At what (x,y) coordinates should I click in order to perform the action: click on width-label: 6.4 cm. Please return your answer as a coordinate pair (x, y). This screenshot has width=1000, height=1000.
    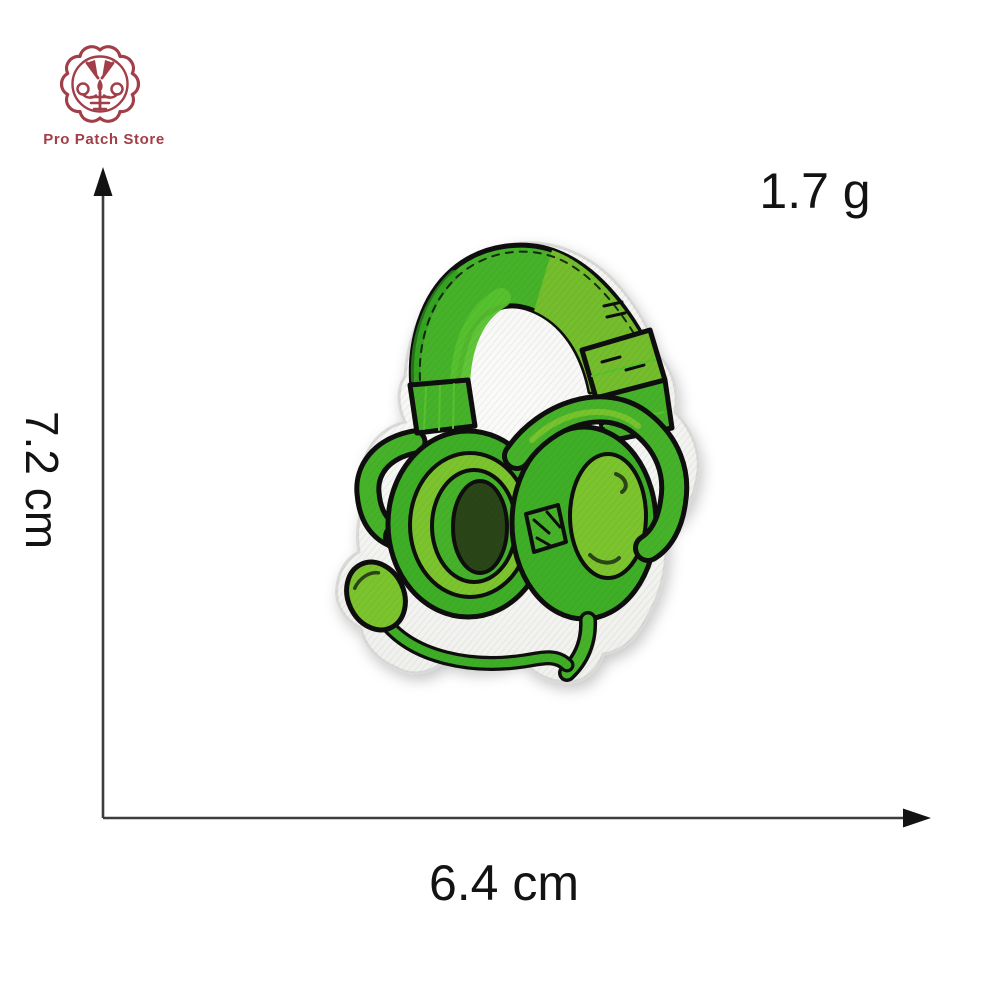
    Looking at the image, I should click on (504, 883).